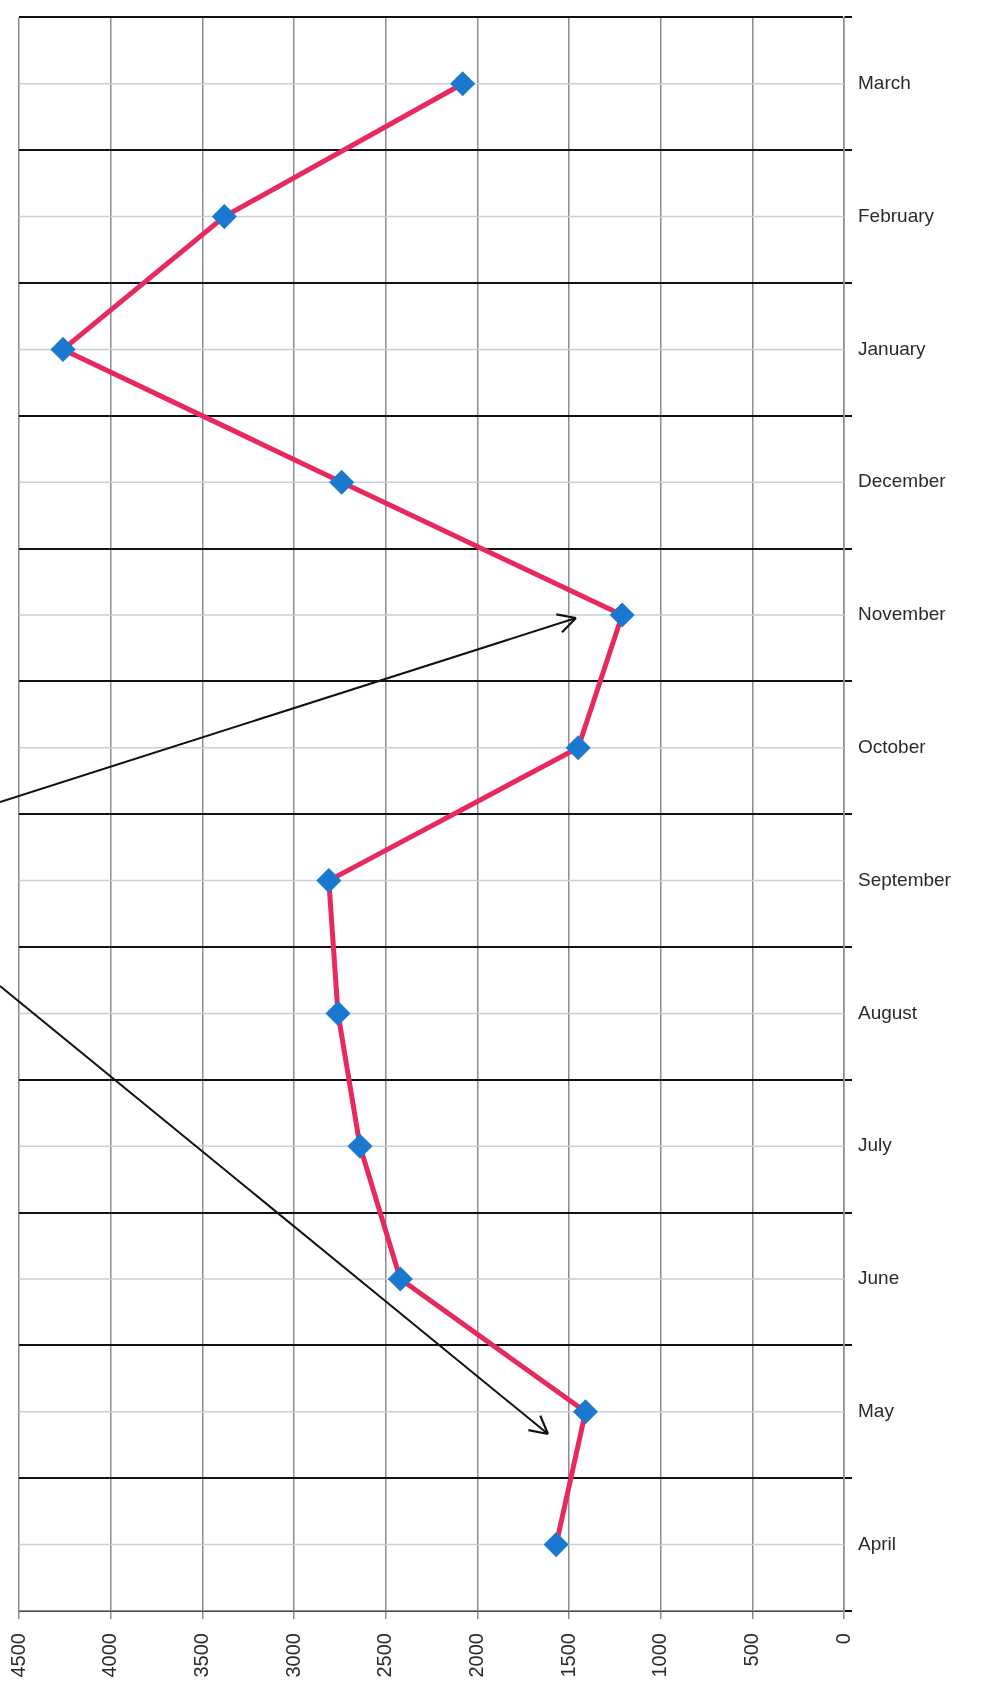 Image resolution: width=981 pixels, height=1696 pixels. What do you see at coordinates (567, 1655) in the screenshot?
I see `x-tick-label: 1500` at bounding box center [567, 1655].